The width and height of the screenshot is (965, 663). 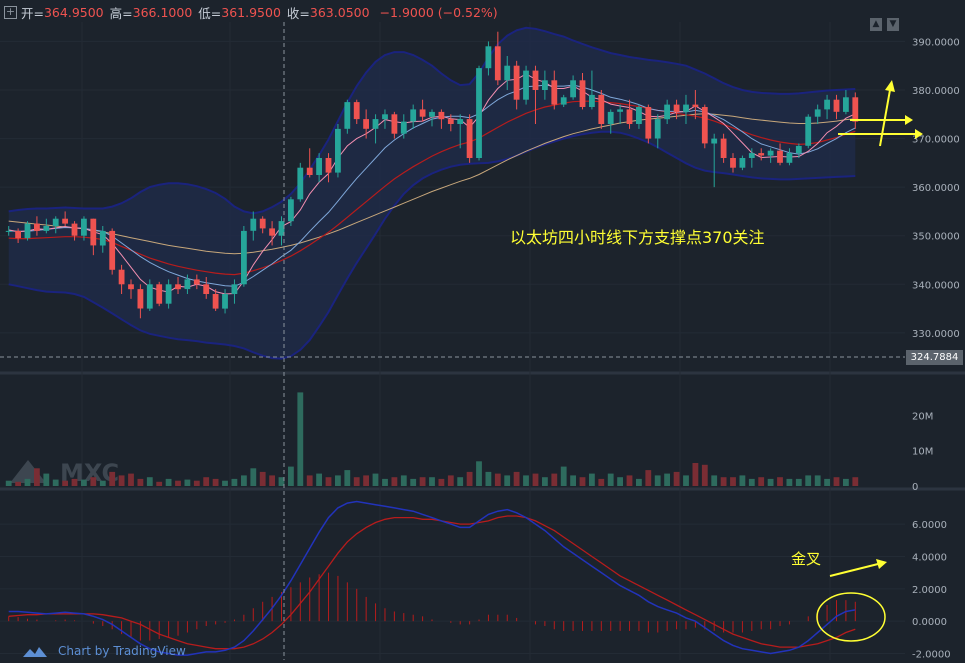 What do you see at coordinates (922, 416) in the screenshot?
I see `volume-axis-label: 20M` at bounding box center [922, 416].